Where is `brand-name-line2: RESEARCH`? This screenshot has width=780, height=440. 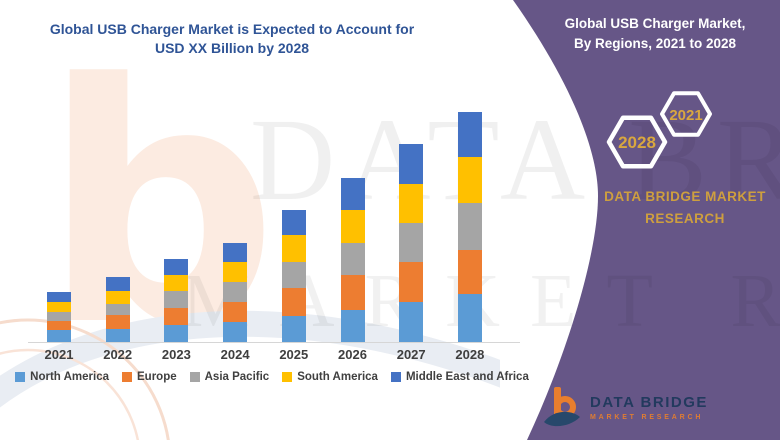 brand-name-line2: RESEARCH is located at coordinates (685, 218).